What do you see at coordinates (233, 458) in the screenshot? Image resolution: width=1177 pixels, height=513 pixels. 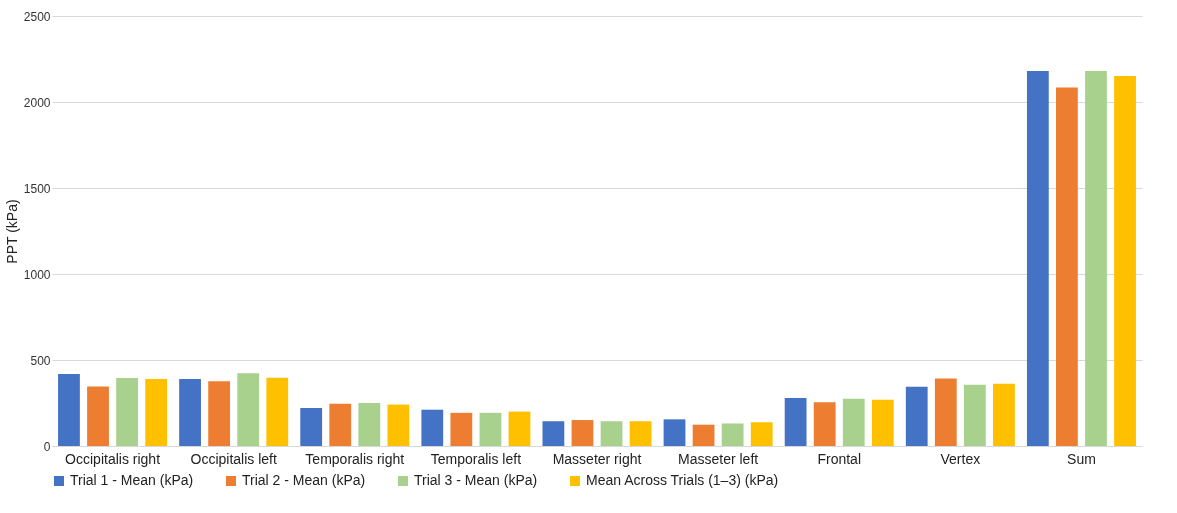 I see `x-tick-label: Occipitalis left` at bounding box center [233, 458].